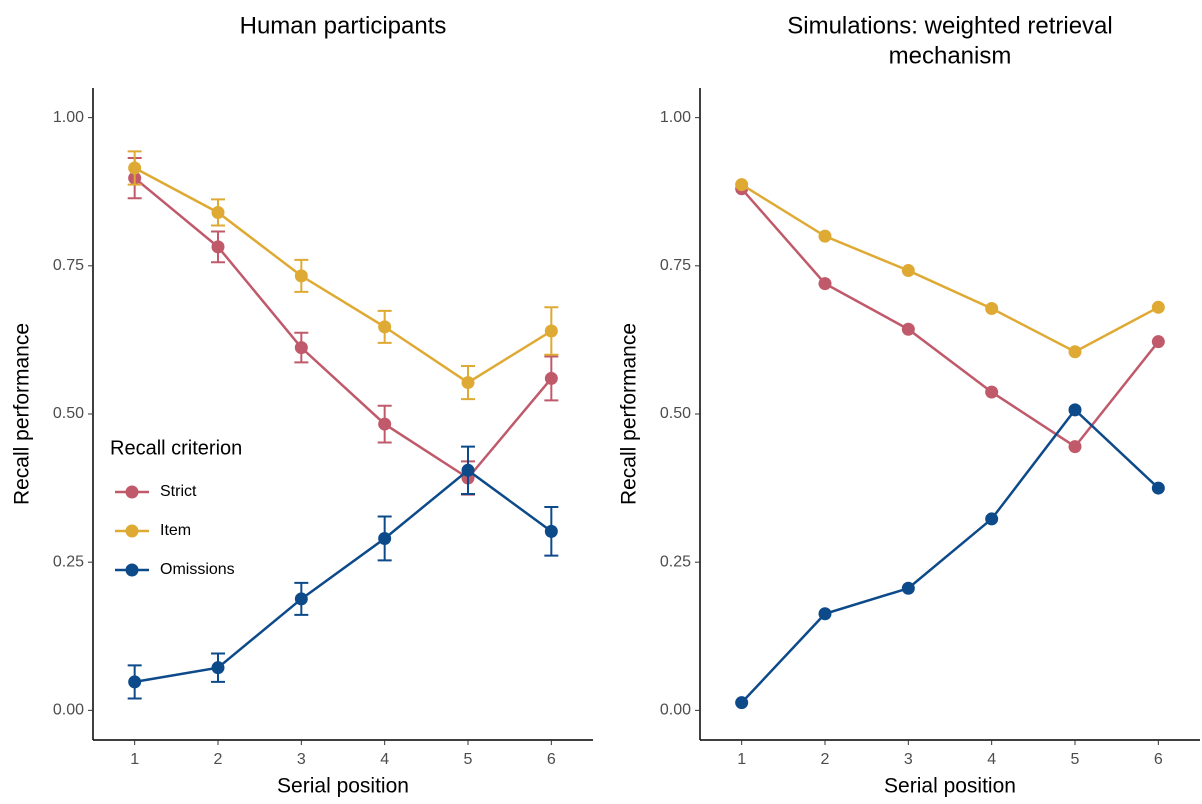 The height and width of the screenshot is (804, 1202). Describe the element at coordinates (197, 569) in the screenshot. I see `legend-label: Omissions` at that location.